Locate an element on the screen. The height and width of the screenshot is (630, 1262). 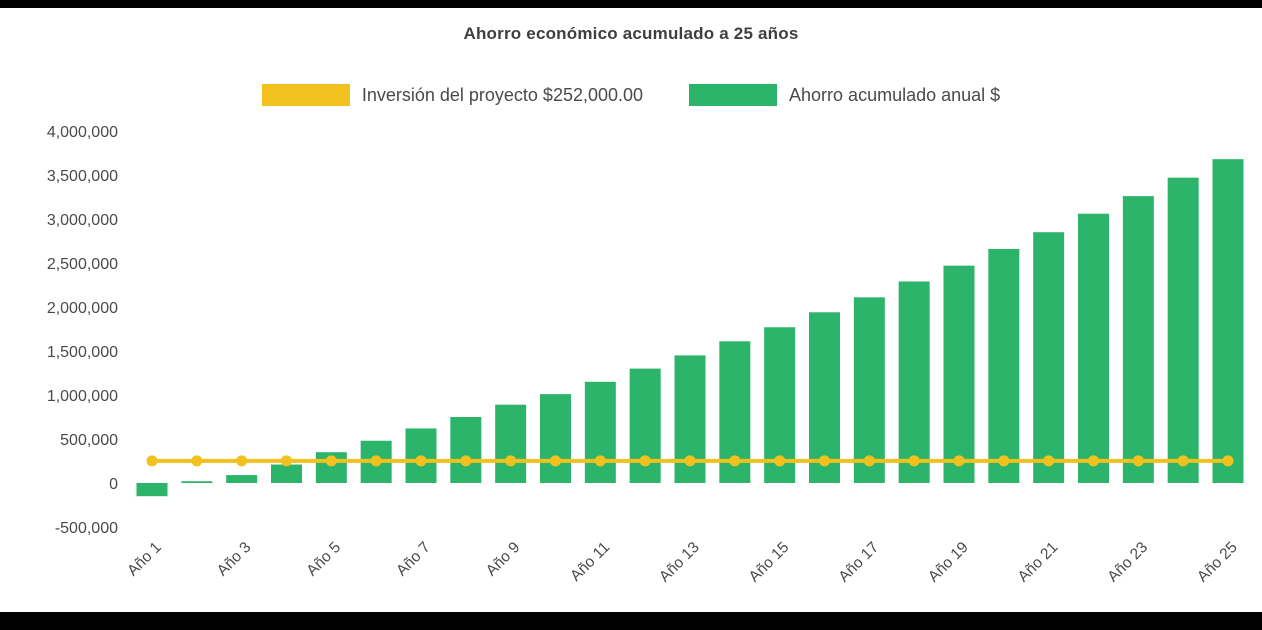
legend-item-inversion: Inversión del proyecto $252,000.00 is located at coordinates (452, 95).